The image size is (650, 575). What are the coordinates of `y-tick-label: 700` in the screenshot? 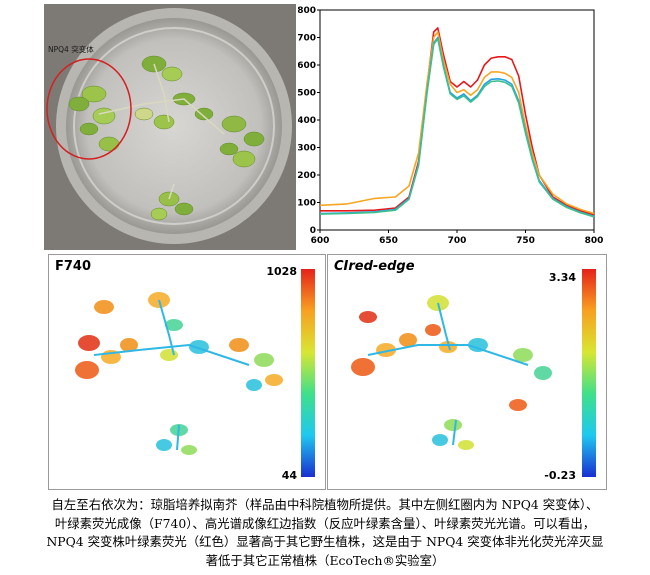 It's located at (307, 39).